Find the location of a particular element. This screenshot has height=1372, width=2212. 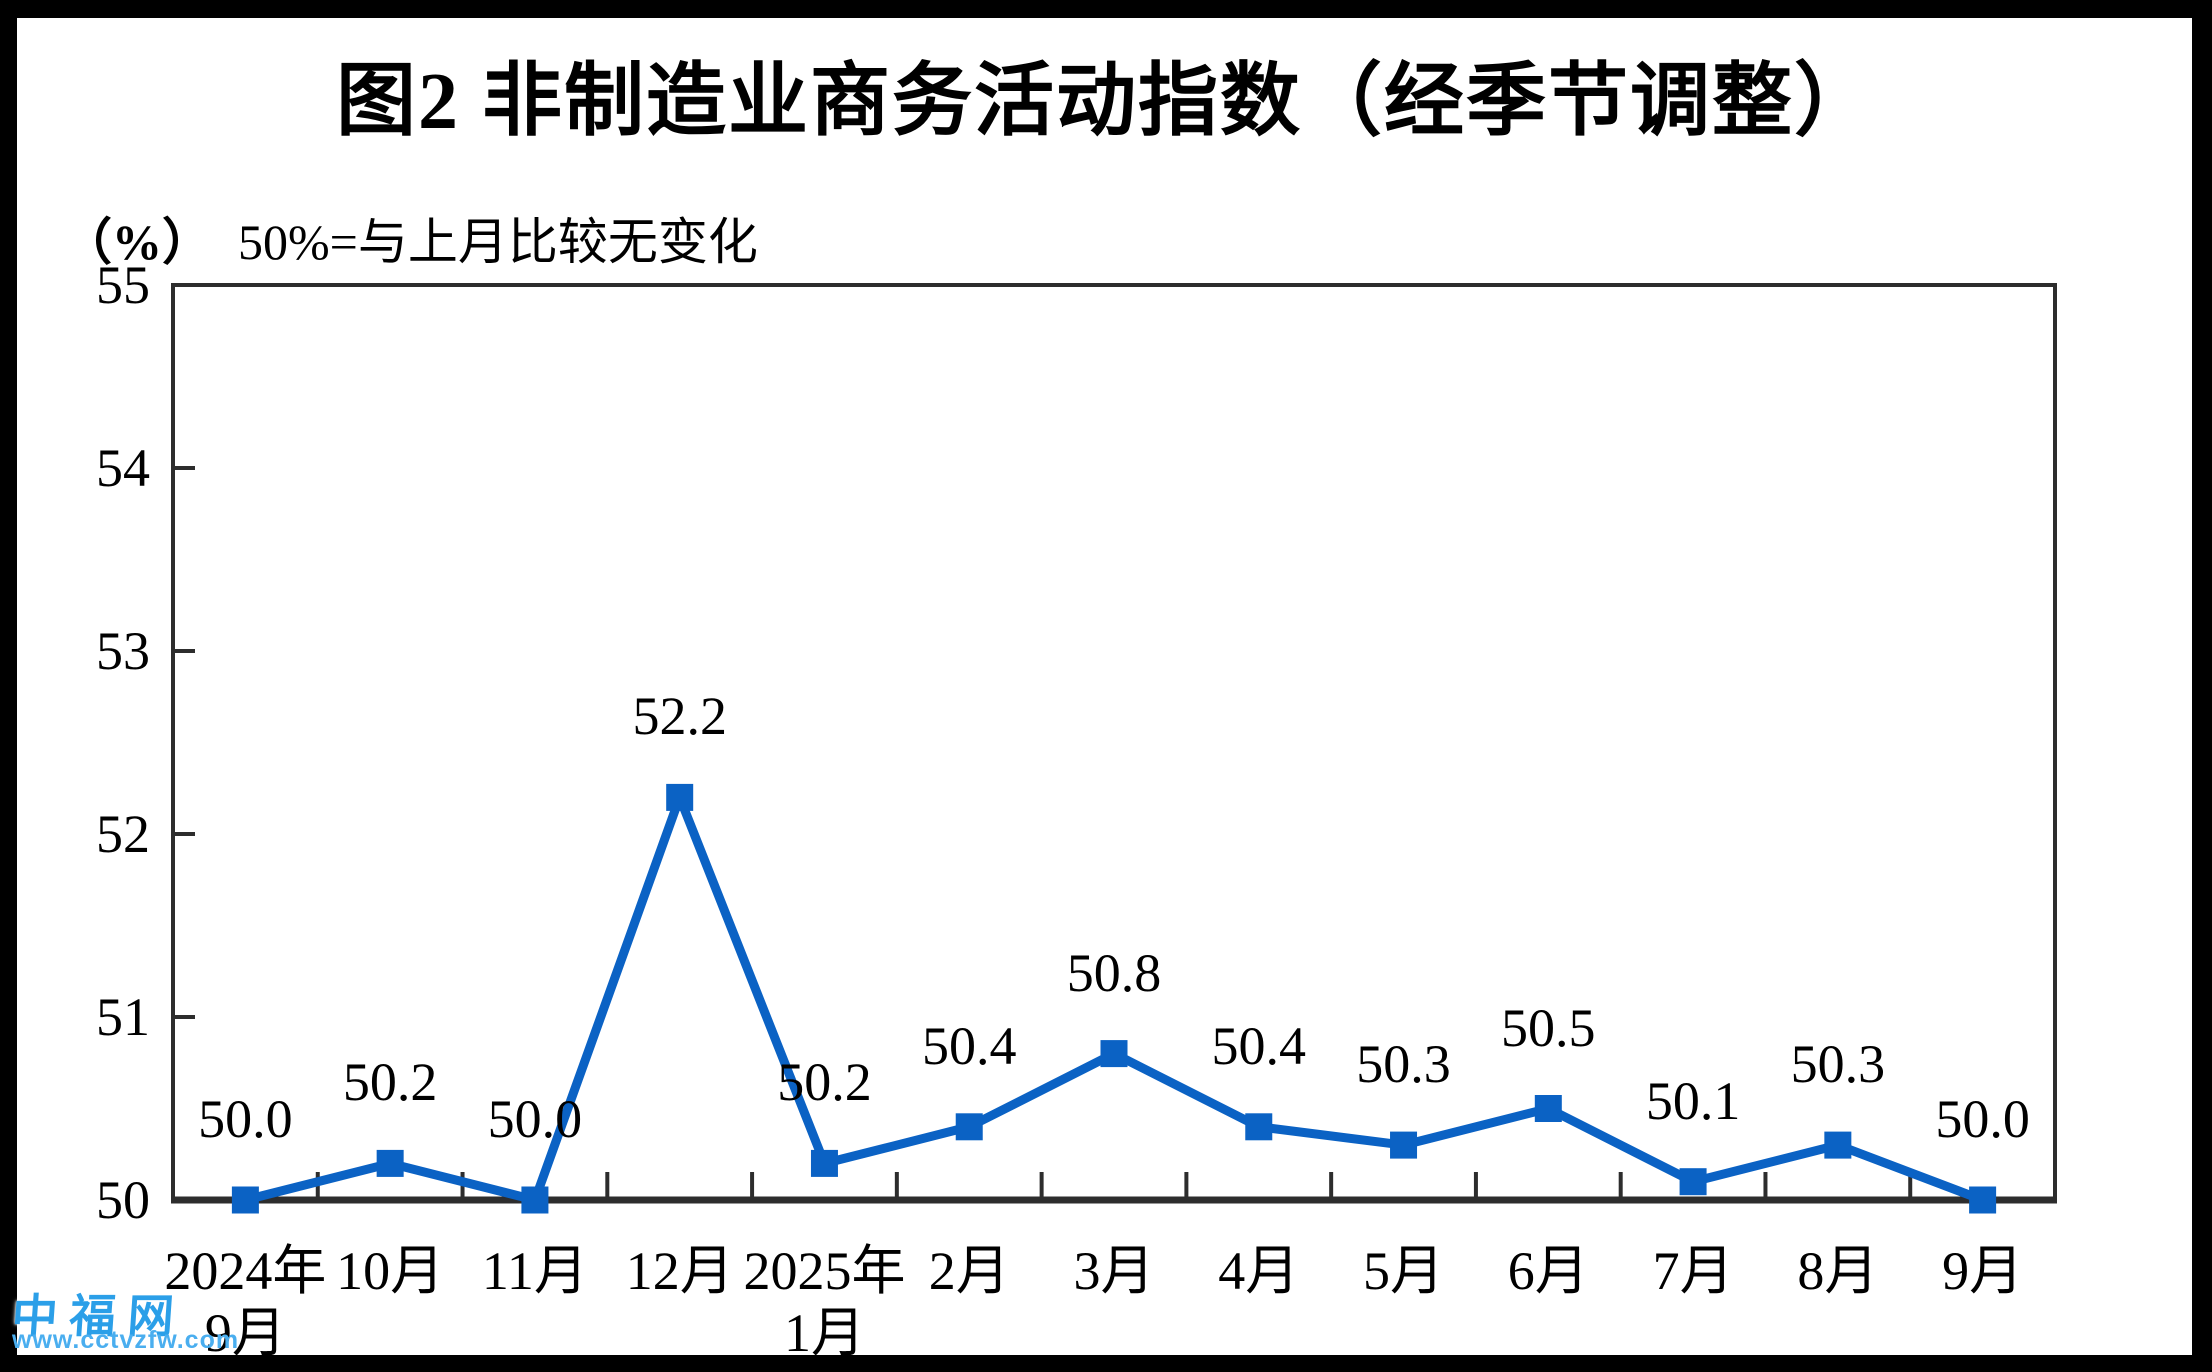

x-axis-label-line: 4月 is located at coordinates (1259, 1271).